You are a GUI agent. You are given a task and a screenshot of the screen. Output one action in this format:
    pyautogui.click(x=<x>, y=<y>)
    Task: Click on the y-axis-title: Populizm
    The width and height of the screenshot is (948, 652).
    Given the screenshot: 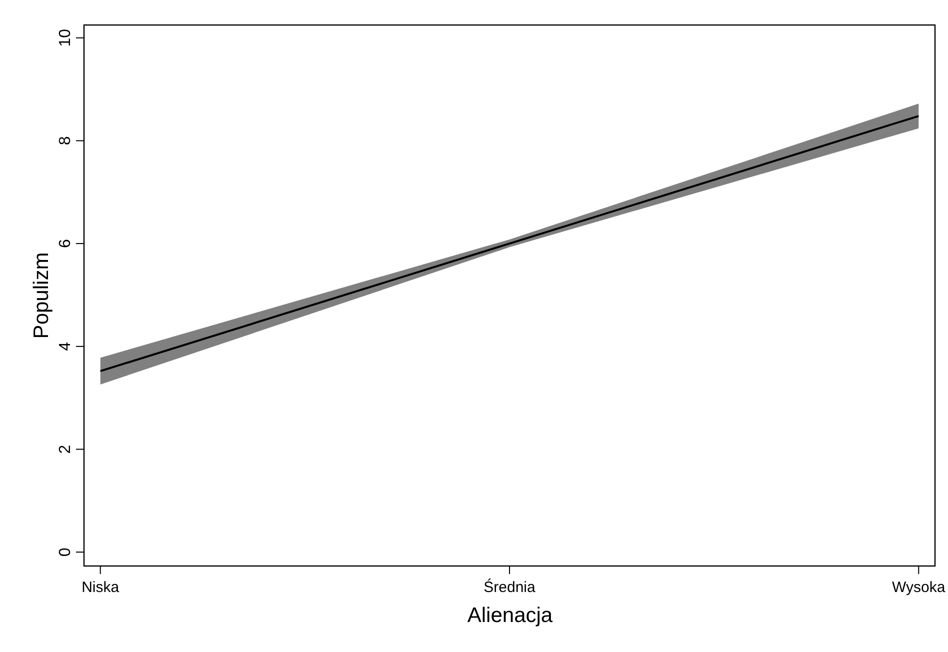 What is the action you would take?
    pyautogui.click(x=41, y=295)
    